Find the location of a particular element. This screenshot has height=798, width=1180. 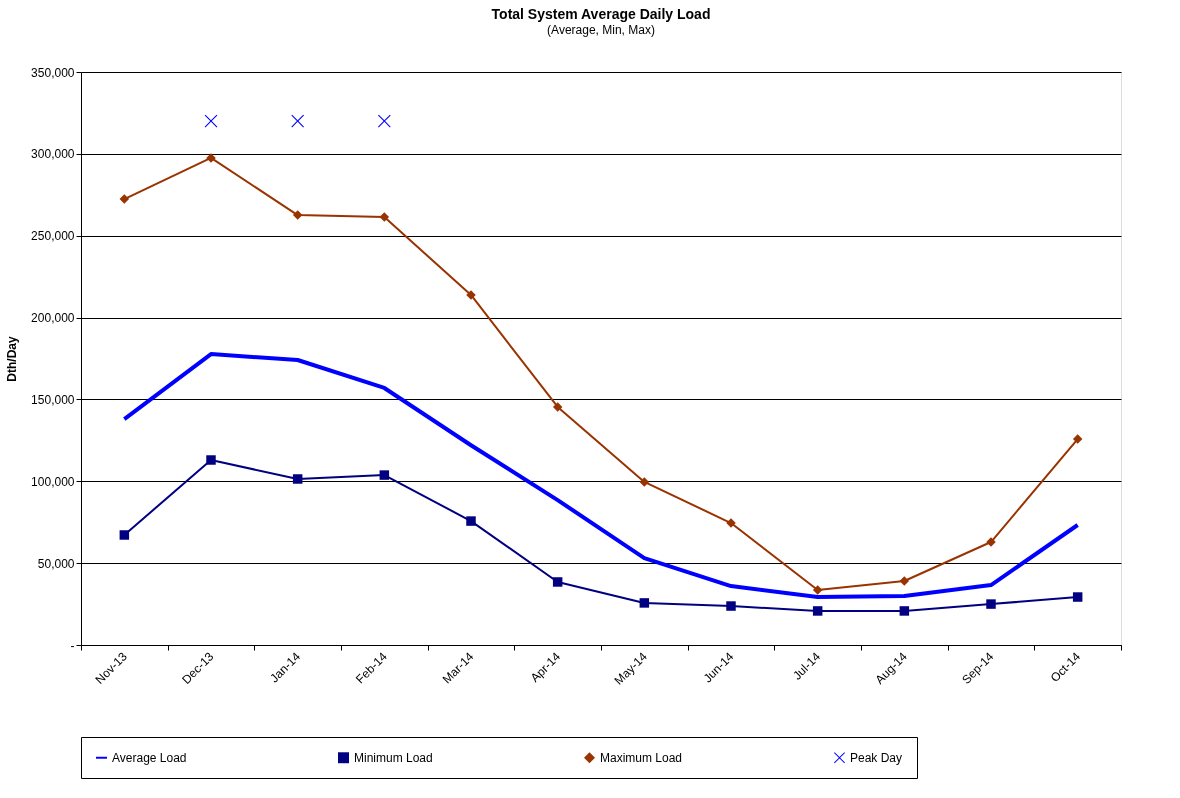

y-tick-label: 250,000 is located at coordinates (53, 236).